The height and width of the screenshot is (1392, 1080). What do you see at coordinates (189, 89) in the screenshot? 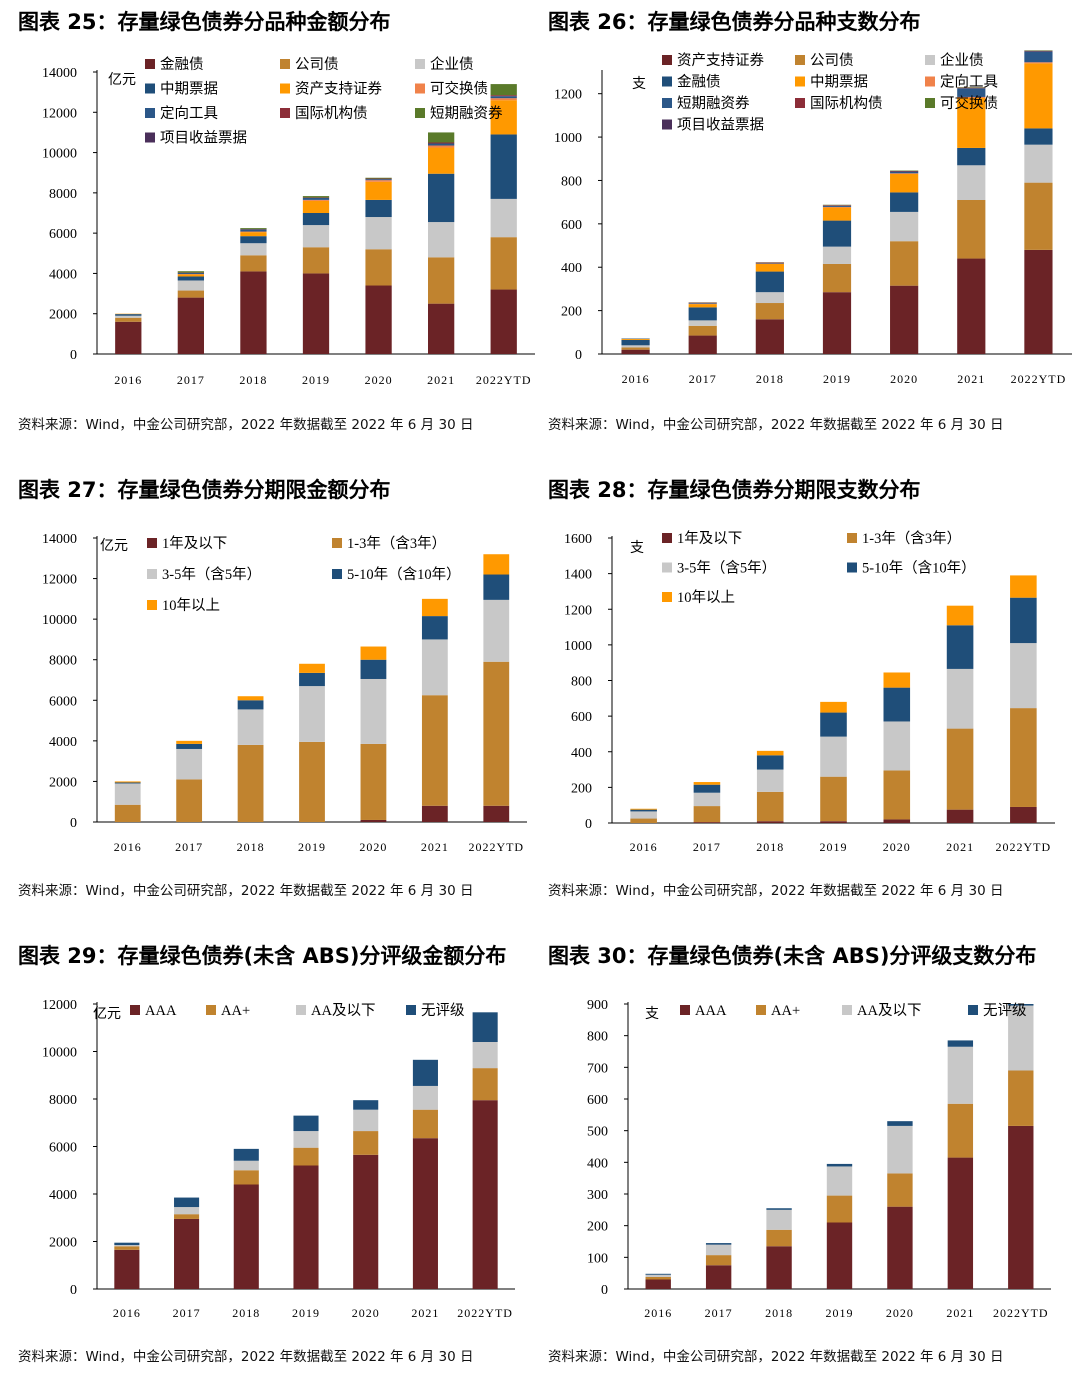
I see `legend-label: 中期票据` at bounding box center [189, 89].